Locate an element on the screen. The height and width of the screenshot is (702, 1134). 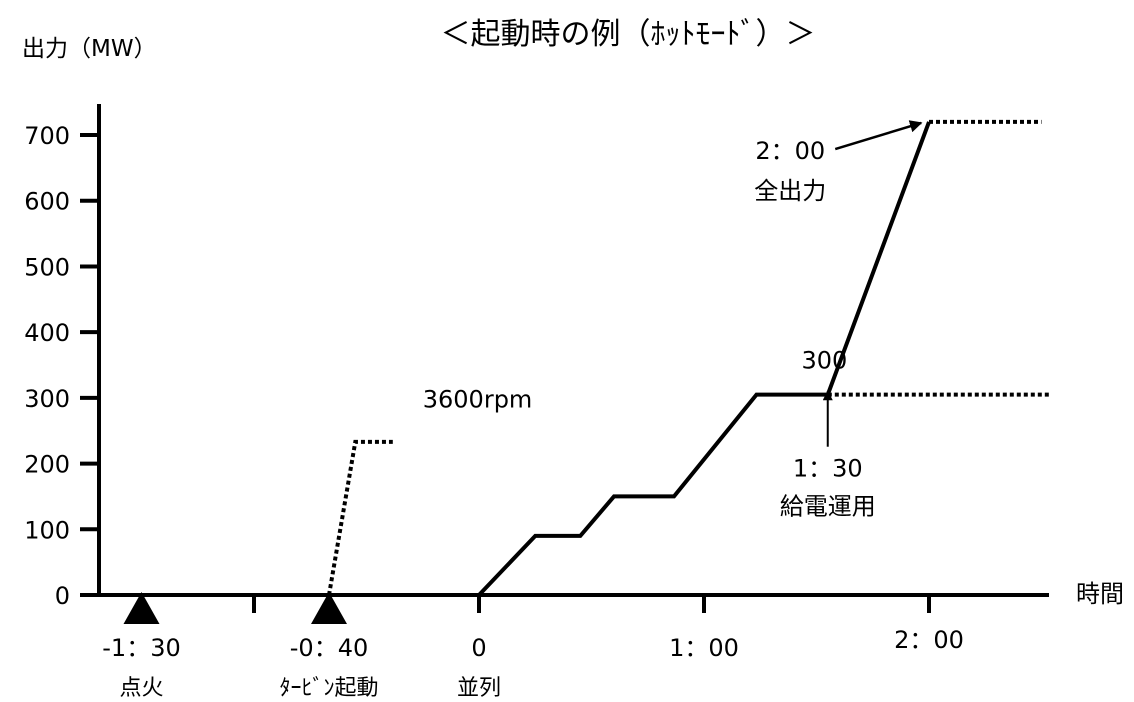
annotation-label: 300 is located at coordinates (825, 360).